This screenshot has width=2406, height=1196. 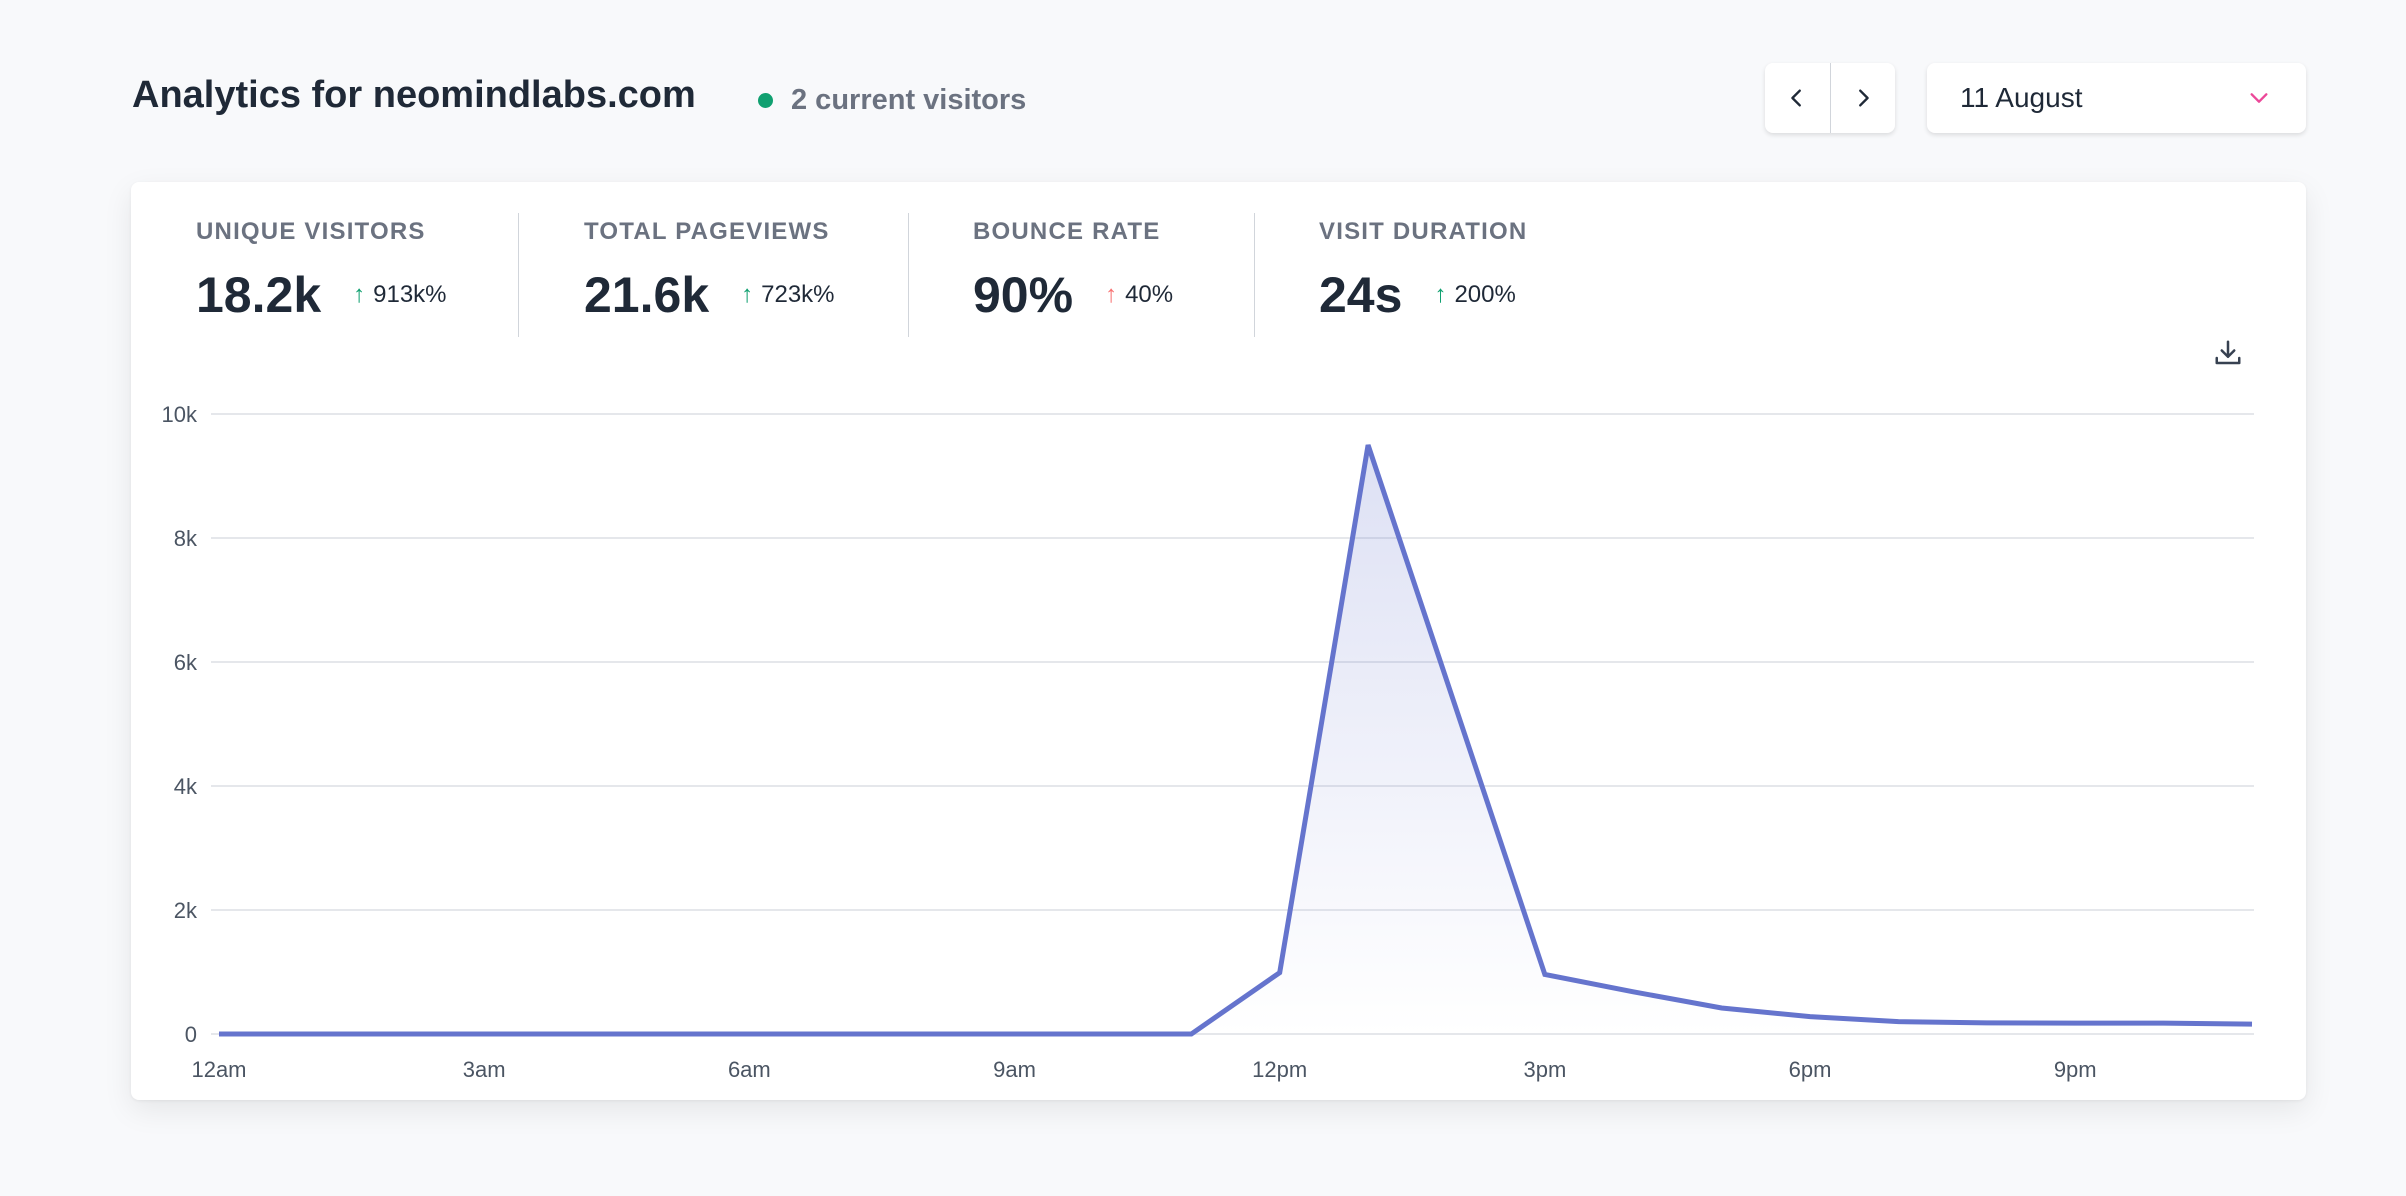 What do you see at coordinates (707, 231) in the screenshot?
I see `stat-label: TOTAL PAGEVIEWS` at bounding box center [707, 231].